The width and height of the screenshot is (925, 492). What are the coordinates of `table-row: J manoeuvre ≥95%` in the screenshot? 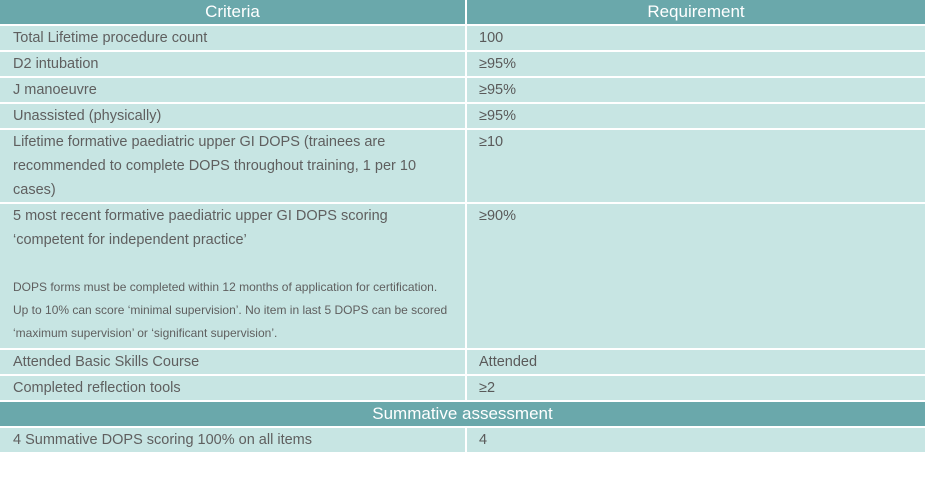 It's located at (462, 90).